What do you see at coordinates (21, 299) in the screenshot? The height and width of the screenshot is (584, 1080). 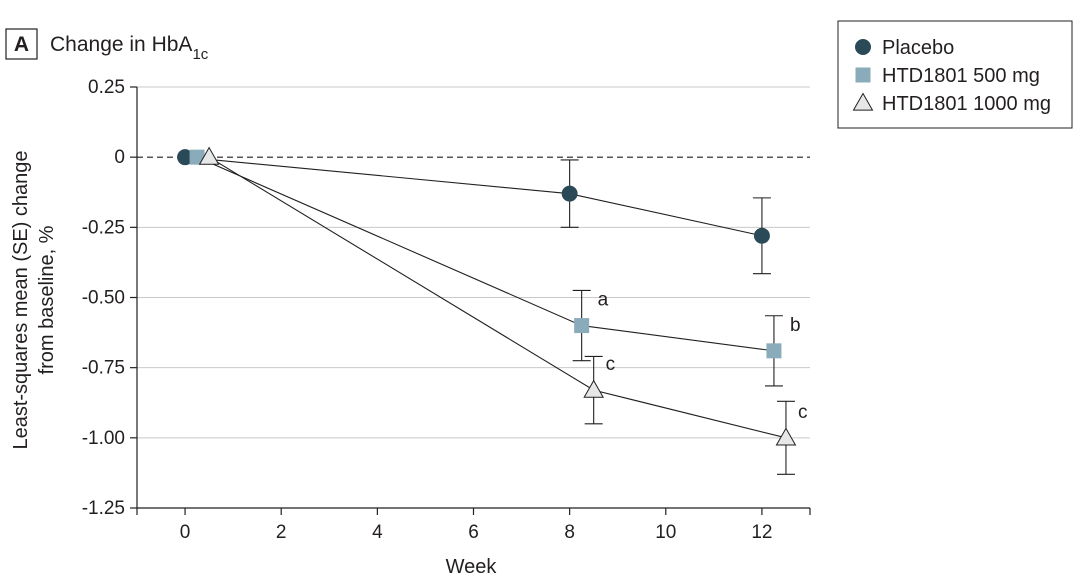 I see `y-axis-title-line1: Least-squares mean (SE) change` at bounding box center [21, 299].